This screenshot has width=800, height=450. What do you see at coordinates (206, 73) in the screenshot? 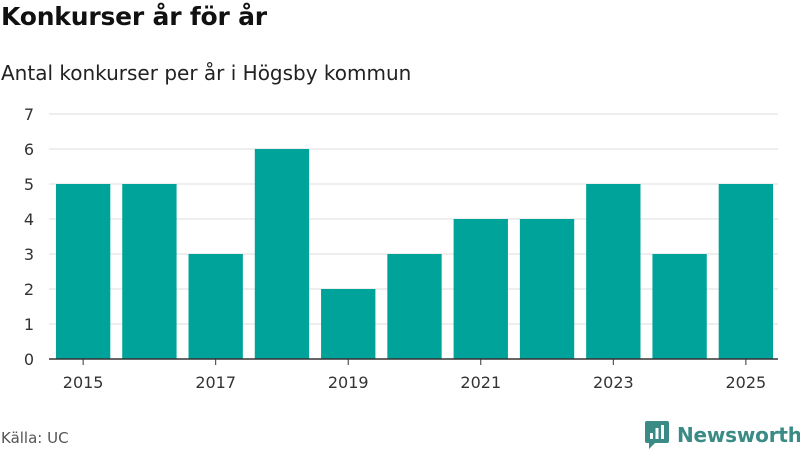
I see `chart-subtitle: Antal konkurser per år i Högsby kommun` at bounding box center [206, 73].